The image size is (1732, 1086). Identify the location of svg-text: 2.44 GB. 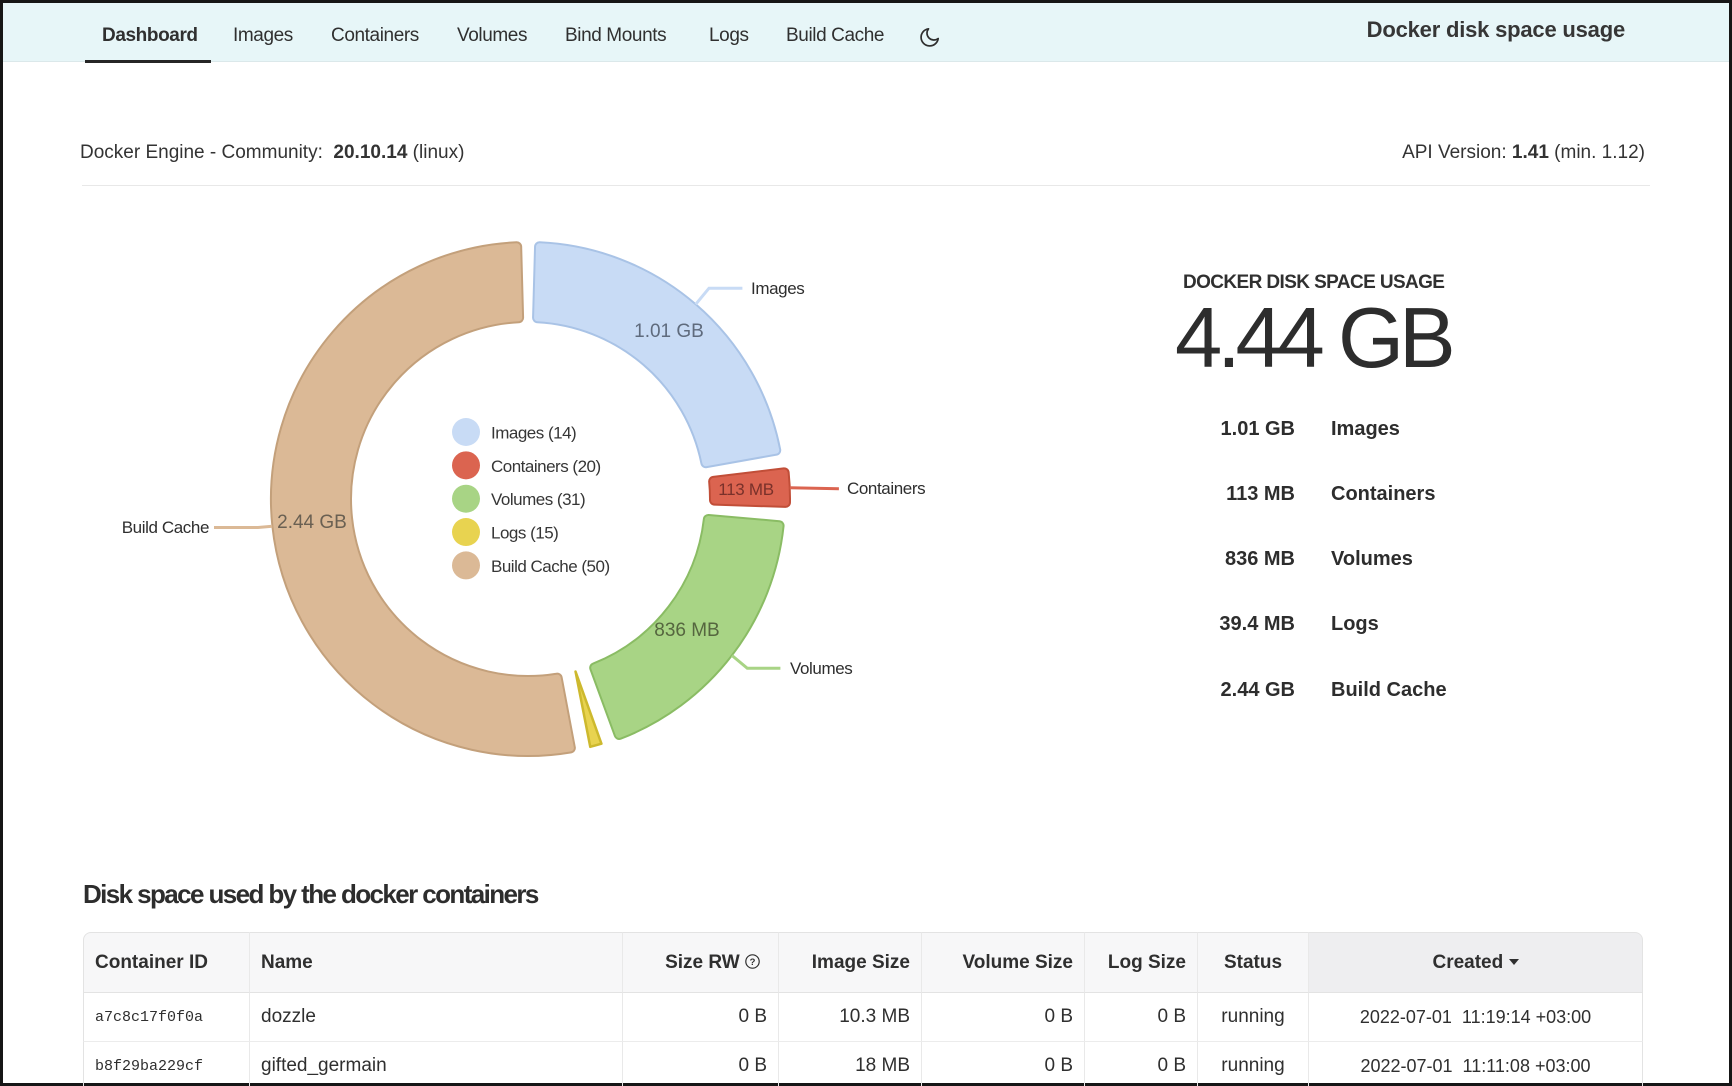
(312, 522).